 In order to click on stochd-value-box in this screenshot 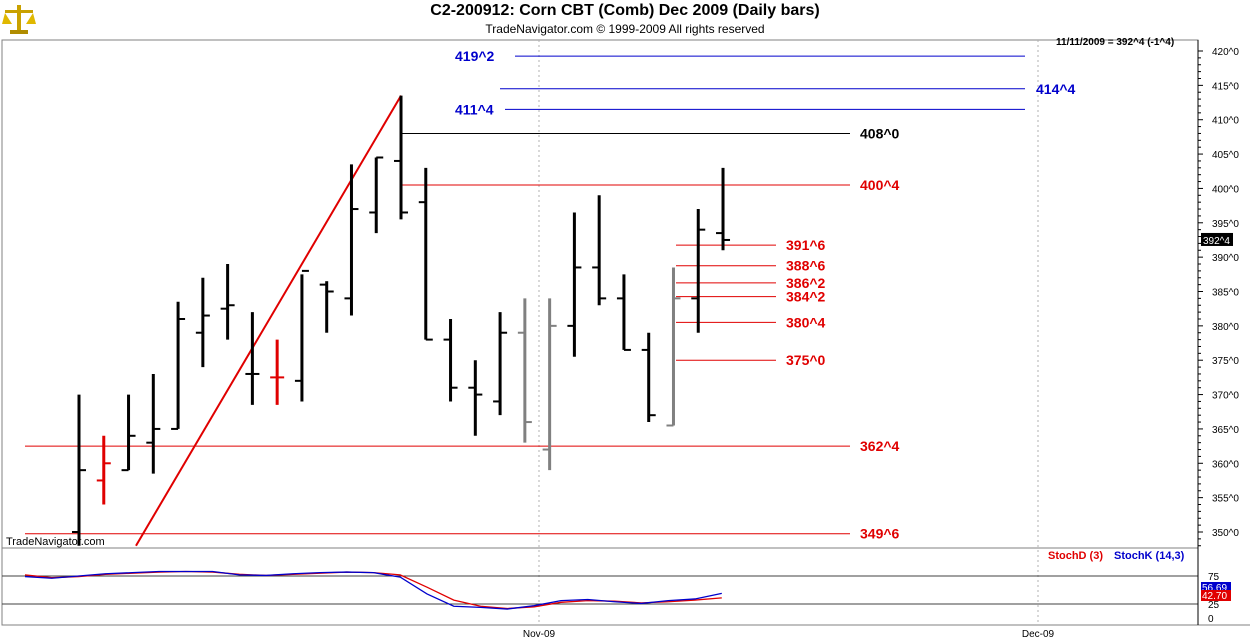, I will do `click(1216, 595)`.